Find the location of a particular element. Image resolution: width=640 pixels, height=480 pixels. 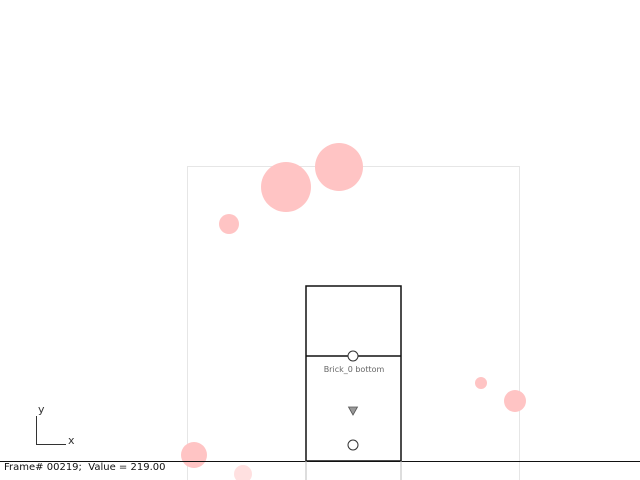

brick-body is located at coordinates (353, 373).